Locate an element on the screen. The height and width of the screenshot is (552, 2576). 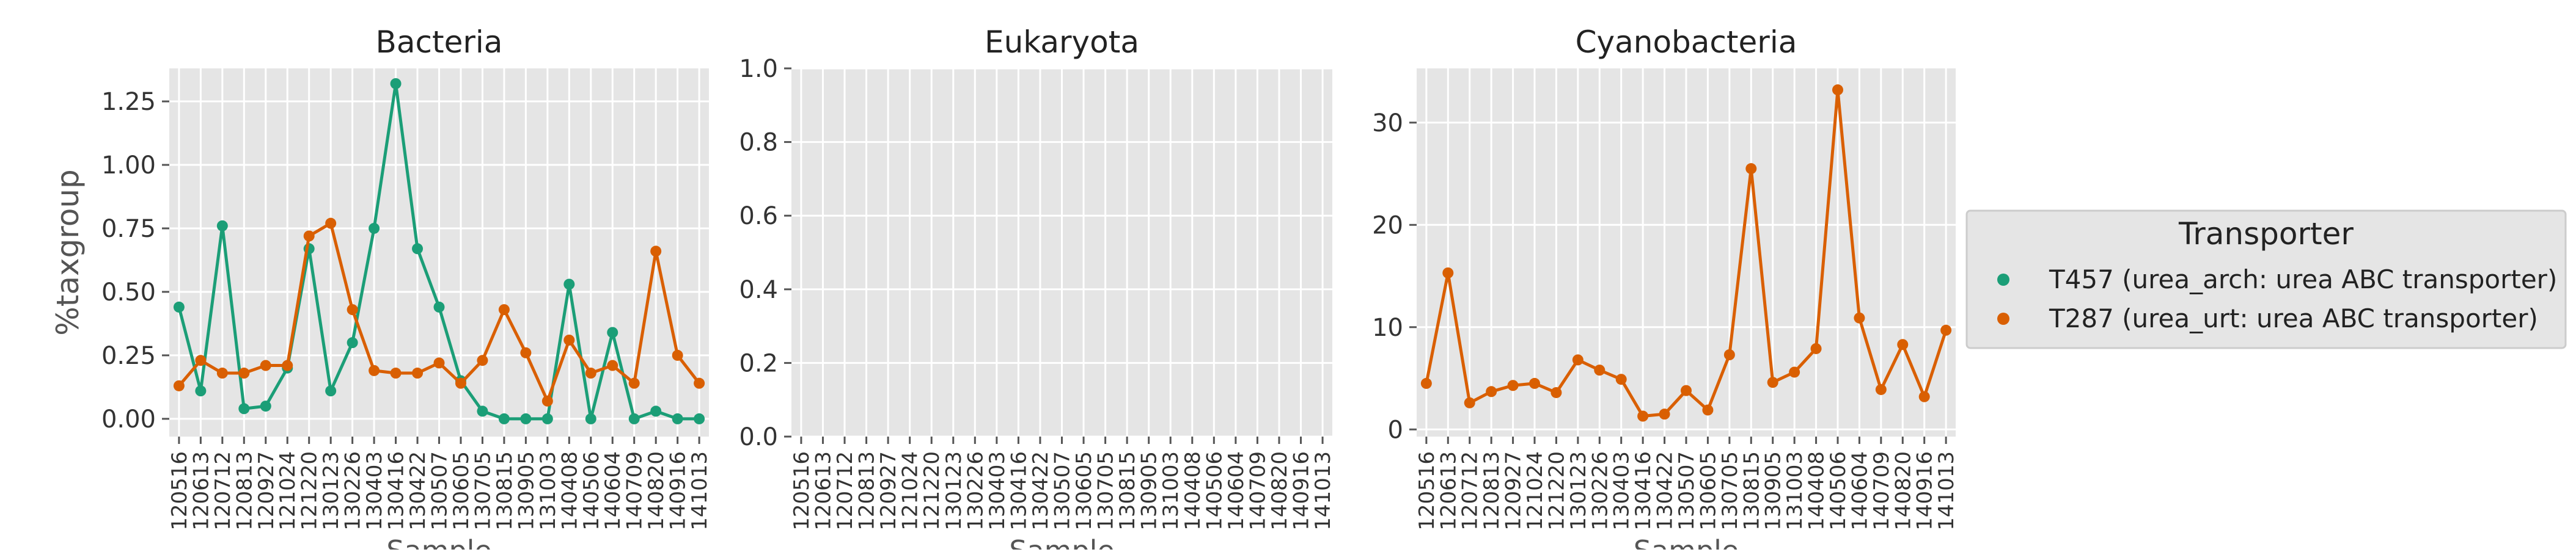
x-tick-label: 120927 is located at coordinates (888, 491).